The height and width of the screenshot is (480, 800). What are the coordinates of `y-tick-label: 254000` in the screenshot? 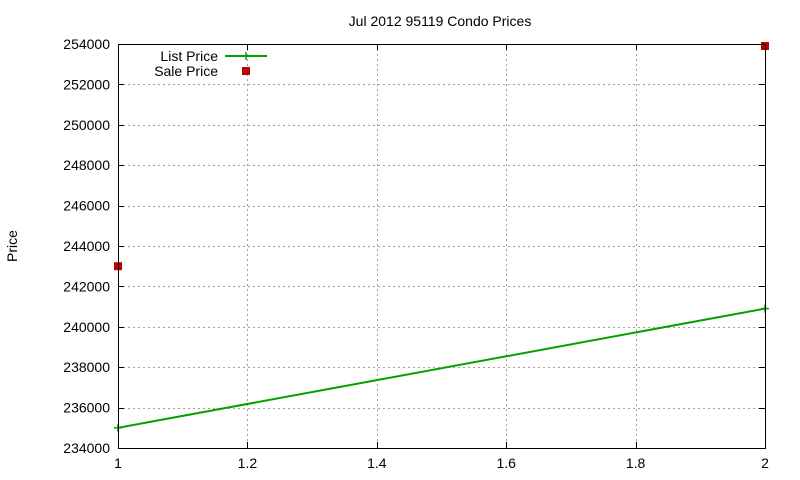 It's located at (86, 44).